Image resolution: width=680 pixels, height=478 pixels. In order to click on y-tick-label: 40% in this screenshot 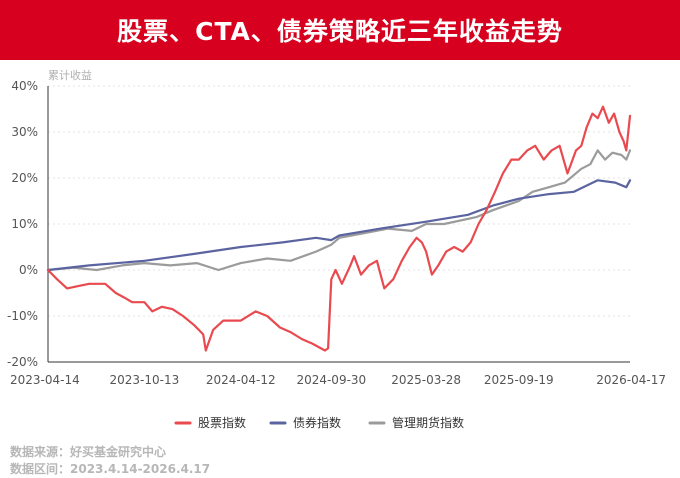, I will do `click(24, 86)`.